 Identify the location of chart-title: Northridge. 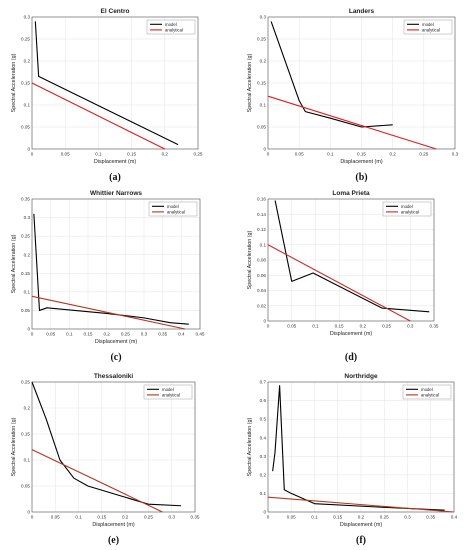
(361, 376).